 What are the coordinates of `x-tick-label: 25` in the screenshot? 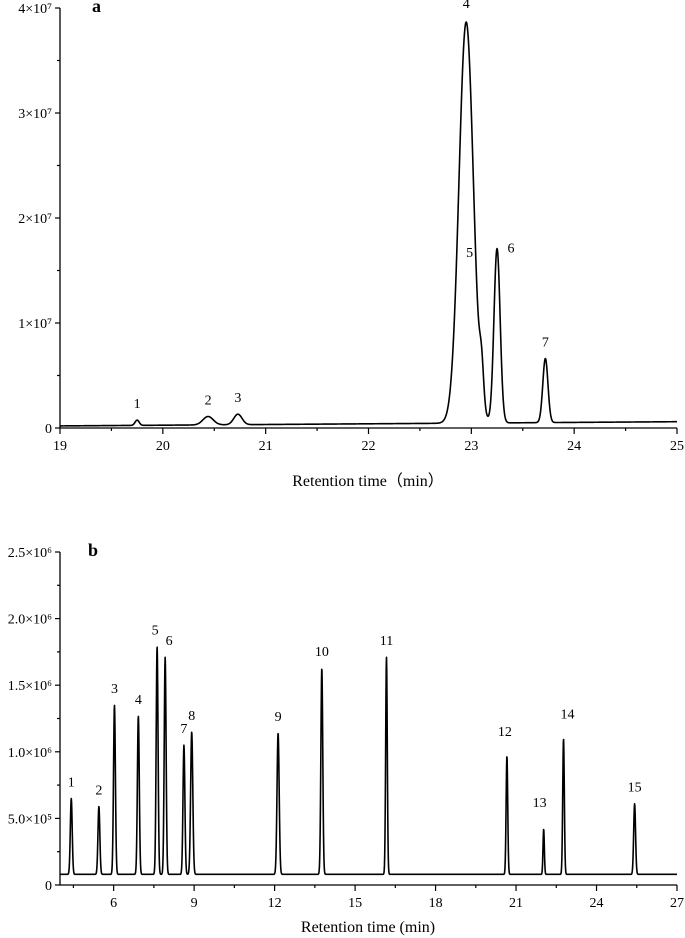 It's located at (677, 446).